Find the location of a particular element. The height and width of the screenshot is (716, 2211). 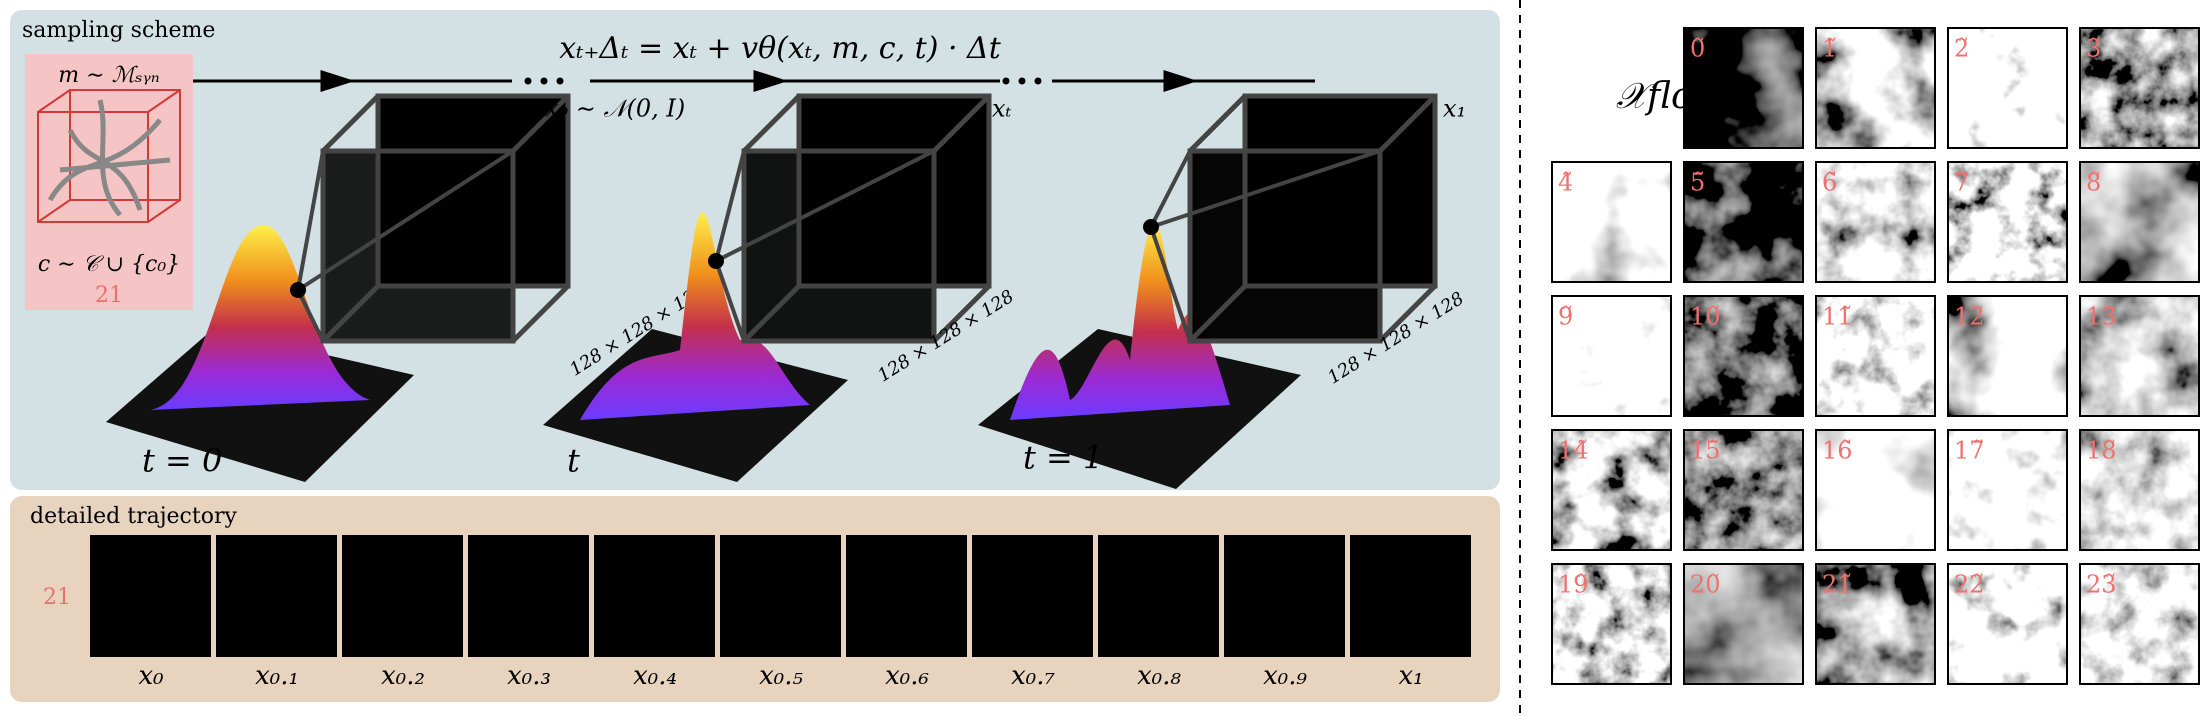

sample-label: 6̃ is located at coordinates (1829, 183).